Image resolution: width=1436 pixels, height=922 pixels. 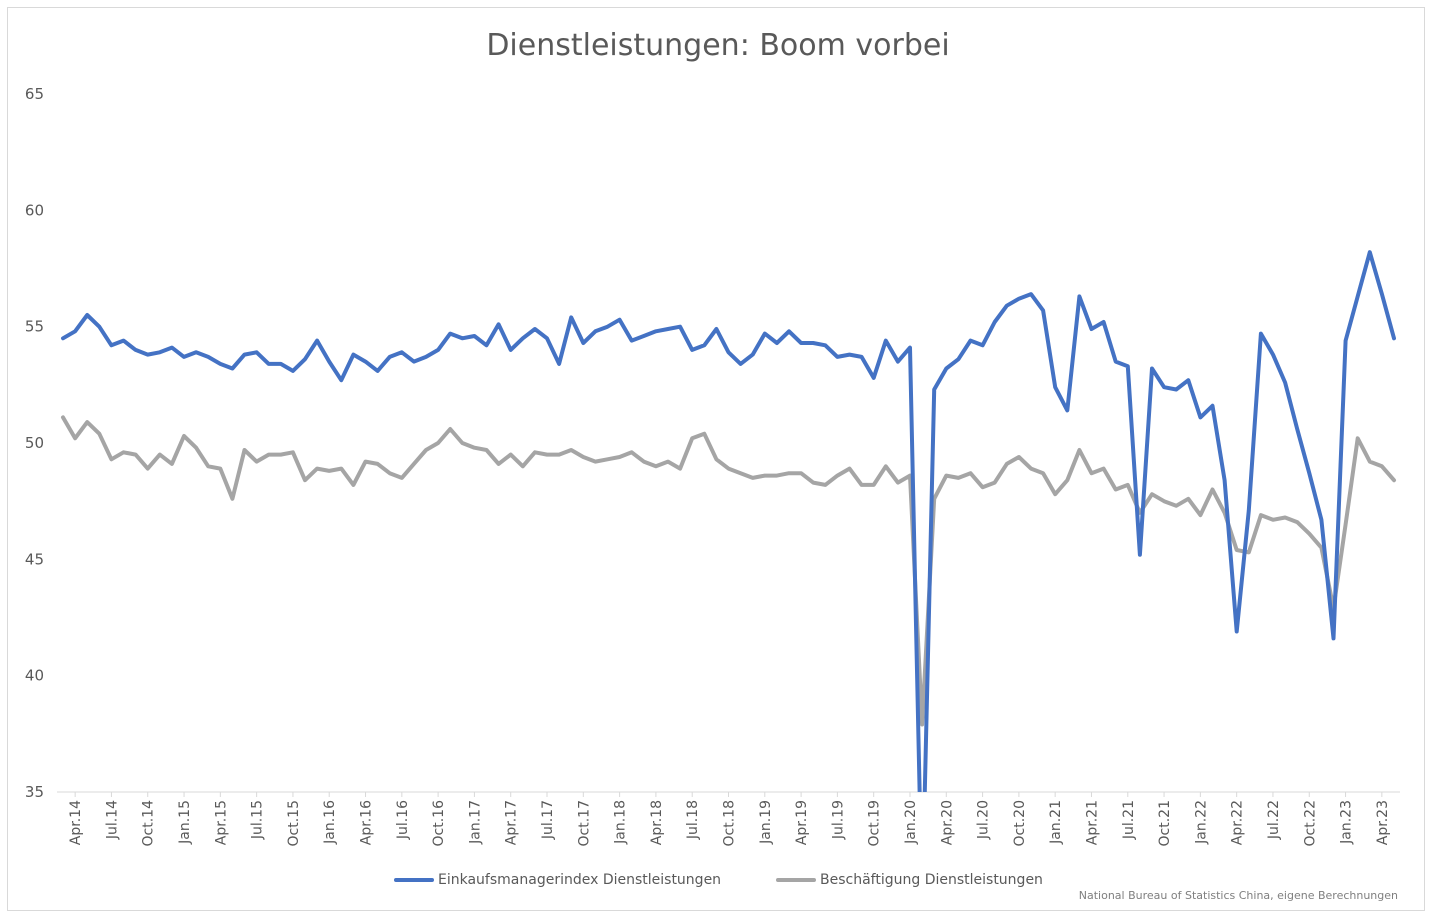 I want to click on x-tick-label: Oct.16, so click(x=439, y=823).